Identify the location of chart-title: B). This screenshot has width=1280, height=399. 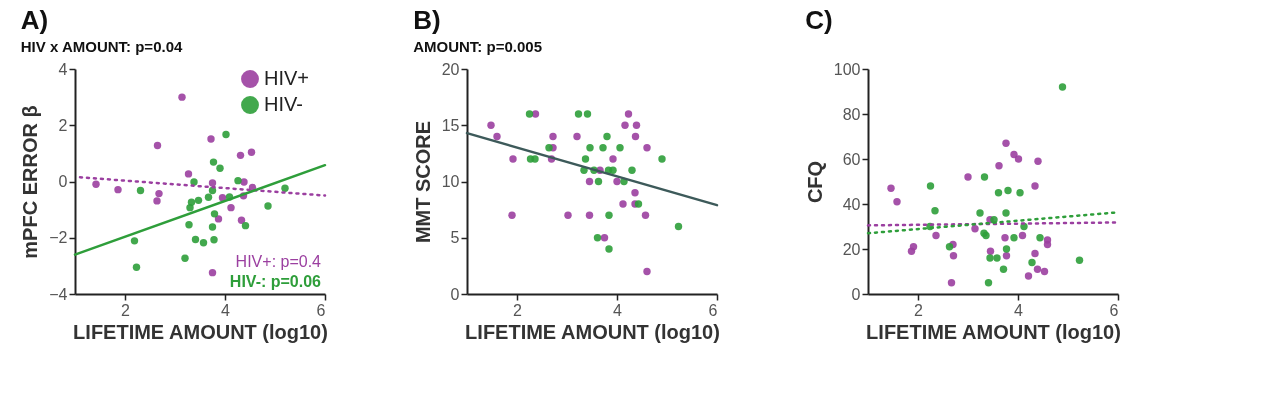
(427, 20).